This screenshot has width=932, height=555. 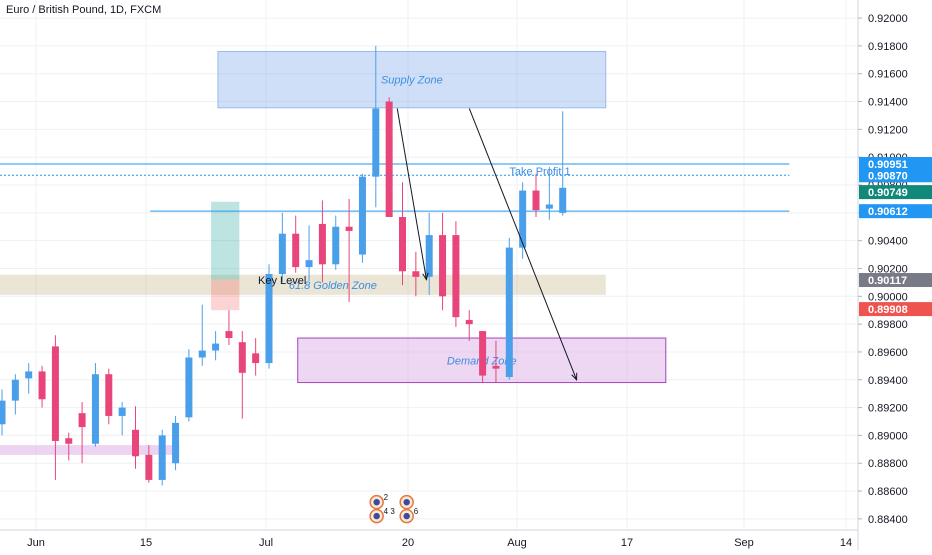 What do you see at coordinates (84, 10) in the screenshot?
I see `chart-title: Euro / British Pound, 1D, FXCM` at bounding box center [84, 10].